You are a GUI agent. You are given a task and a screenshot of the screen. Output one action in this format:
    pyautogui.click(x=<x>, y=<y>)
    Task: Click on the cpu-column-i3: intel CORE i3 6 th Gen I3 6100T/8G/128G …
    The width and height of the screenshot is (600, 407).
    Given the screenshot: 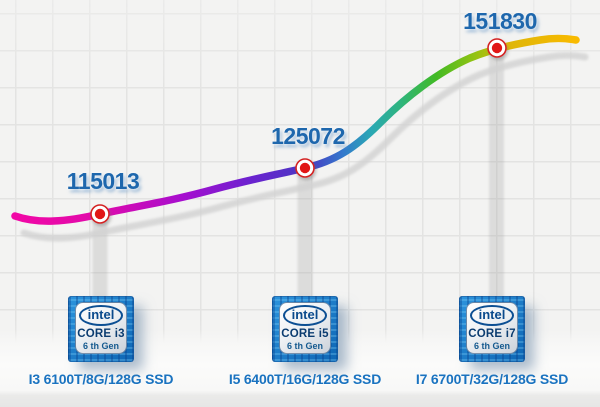 What is the action you would take?
    pyautogui.click(x=110, y=341)
    